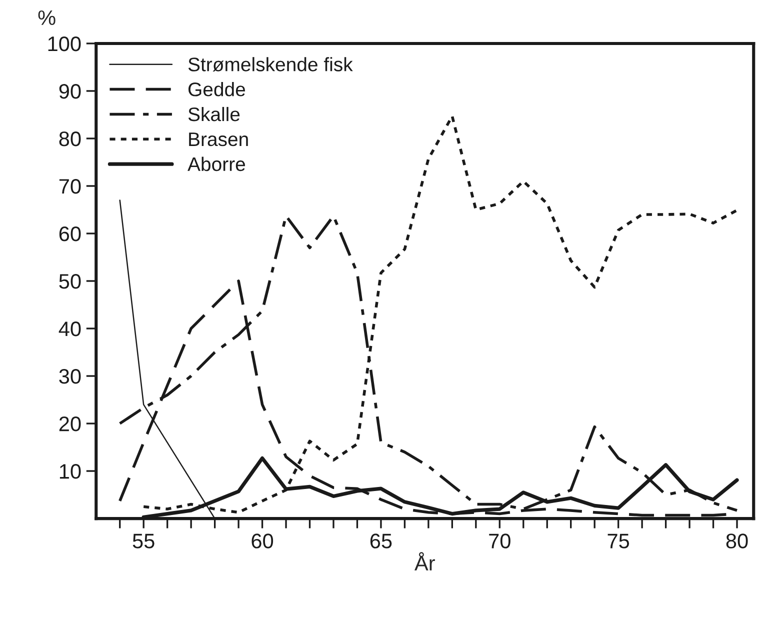  I want to click on y-tick-label: 10, so click(70, 471).